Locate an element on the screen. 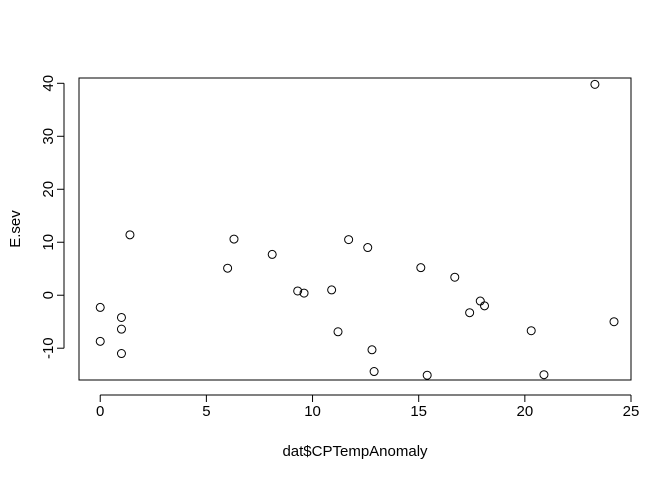  y-tick-label: 20 is located at coordinates (48, 189).